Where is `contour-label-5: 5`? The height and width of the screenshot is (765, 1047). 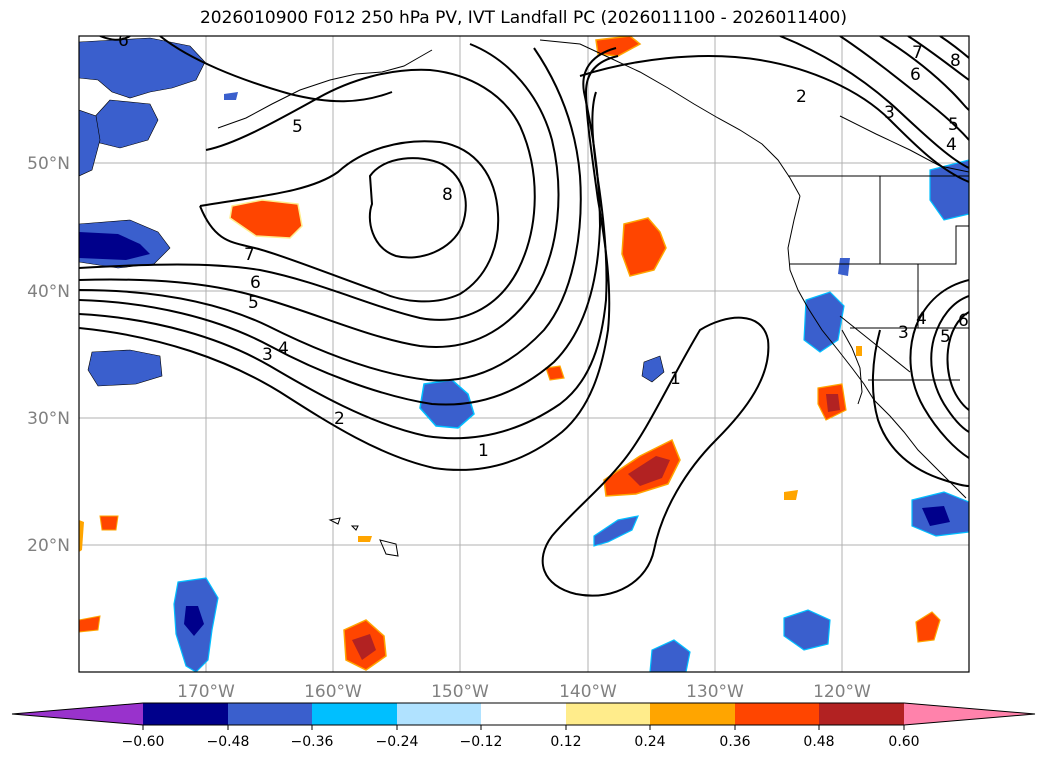
contour-label-5: 5 is located at coordinates (253, 303).